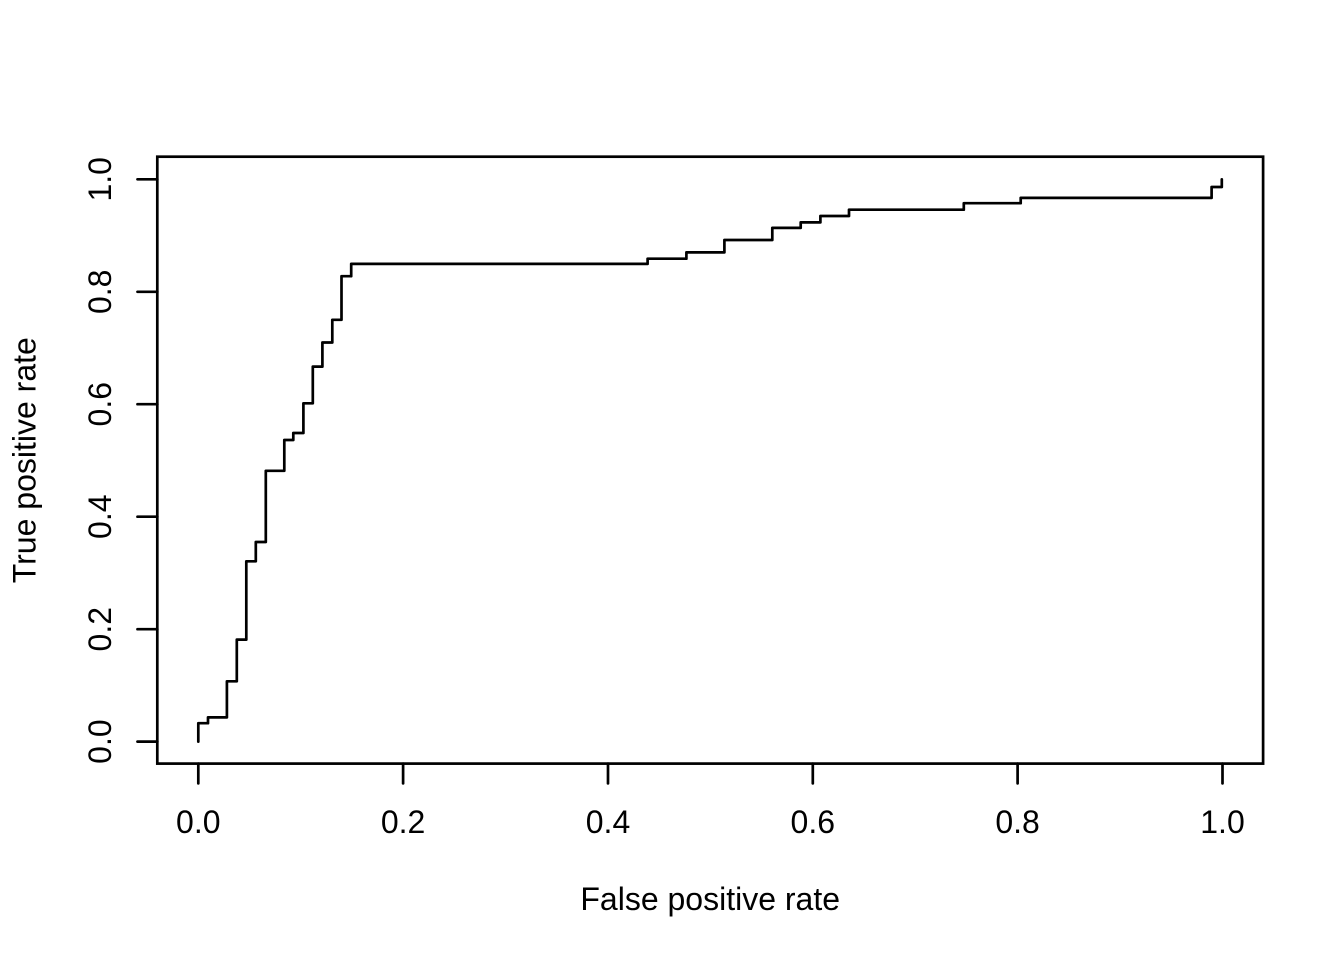 The height and width of the screenshot is (960, 1344). What do you see at coordinates (25, 460) in the screenshot?
I see `svg-text: True positive rate` at bounding box center [25, 460].